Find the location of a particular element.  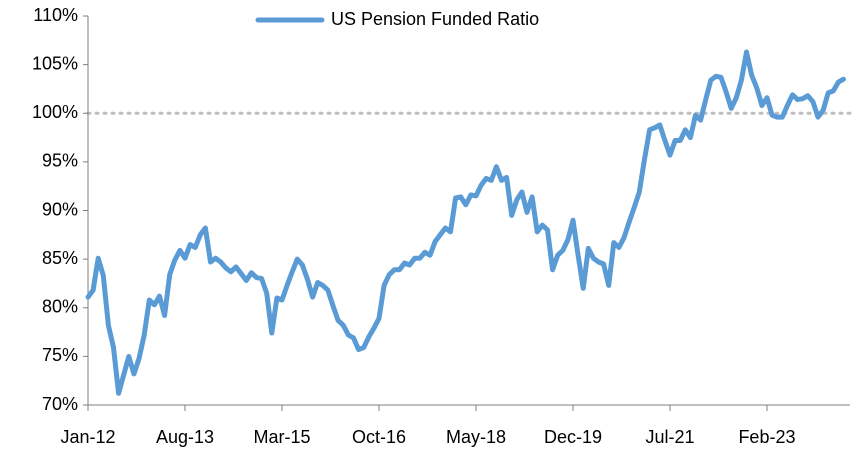

x-tick-label: Dec-19 is located at coordinates (573, 437).